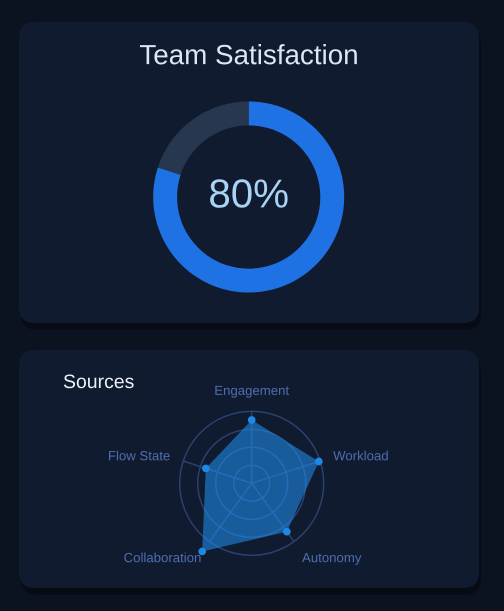 The height and width of the screenshot is (611, 504). I want to click on spoke-label: Flow State, so click(139, 455).